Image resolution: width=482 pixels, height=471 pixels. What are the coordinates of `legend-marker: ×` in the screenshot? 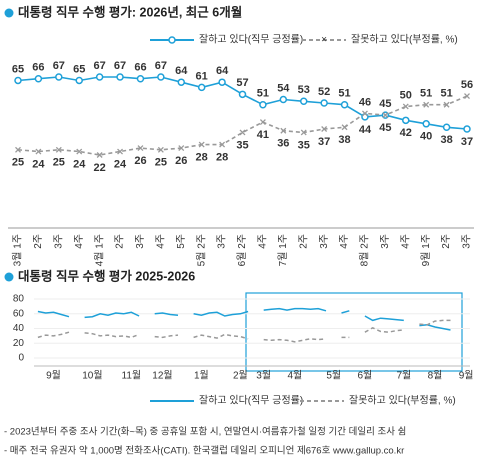 It's located at (324, 40).